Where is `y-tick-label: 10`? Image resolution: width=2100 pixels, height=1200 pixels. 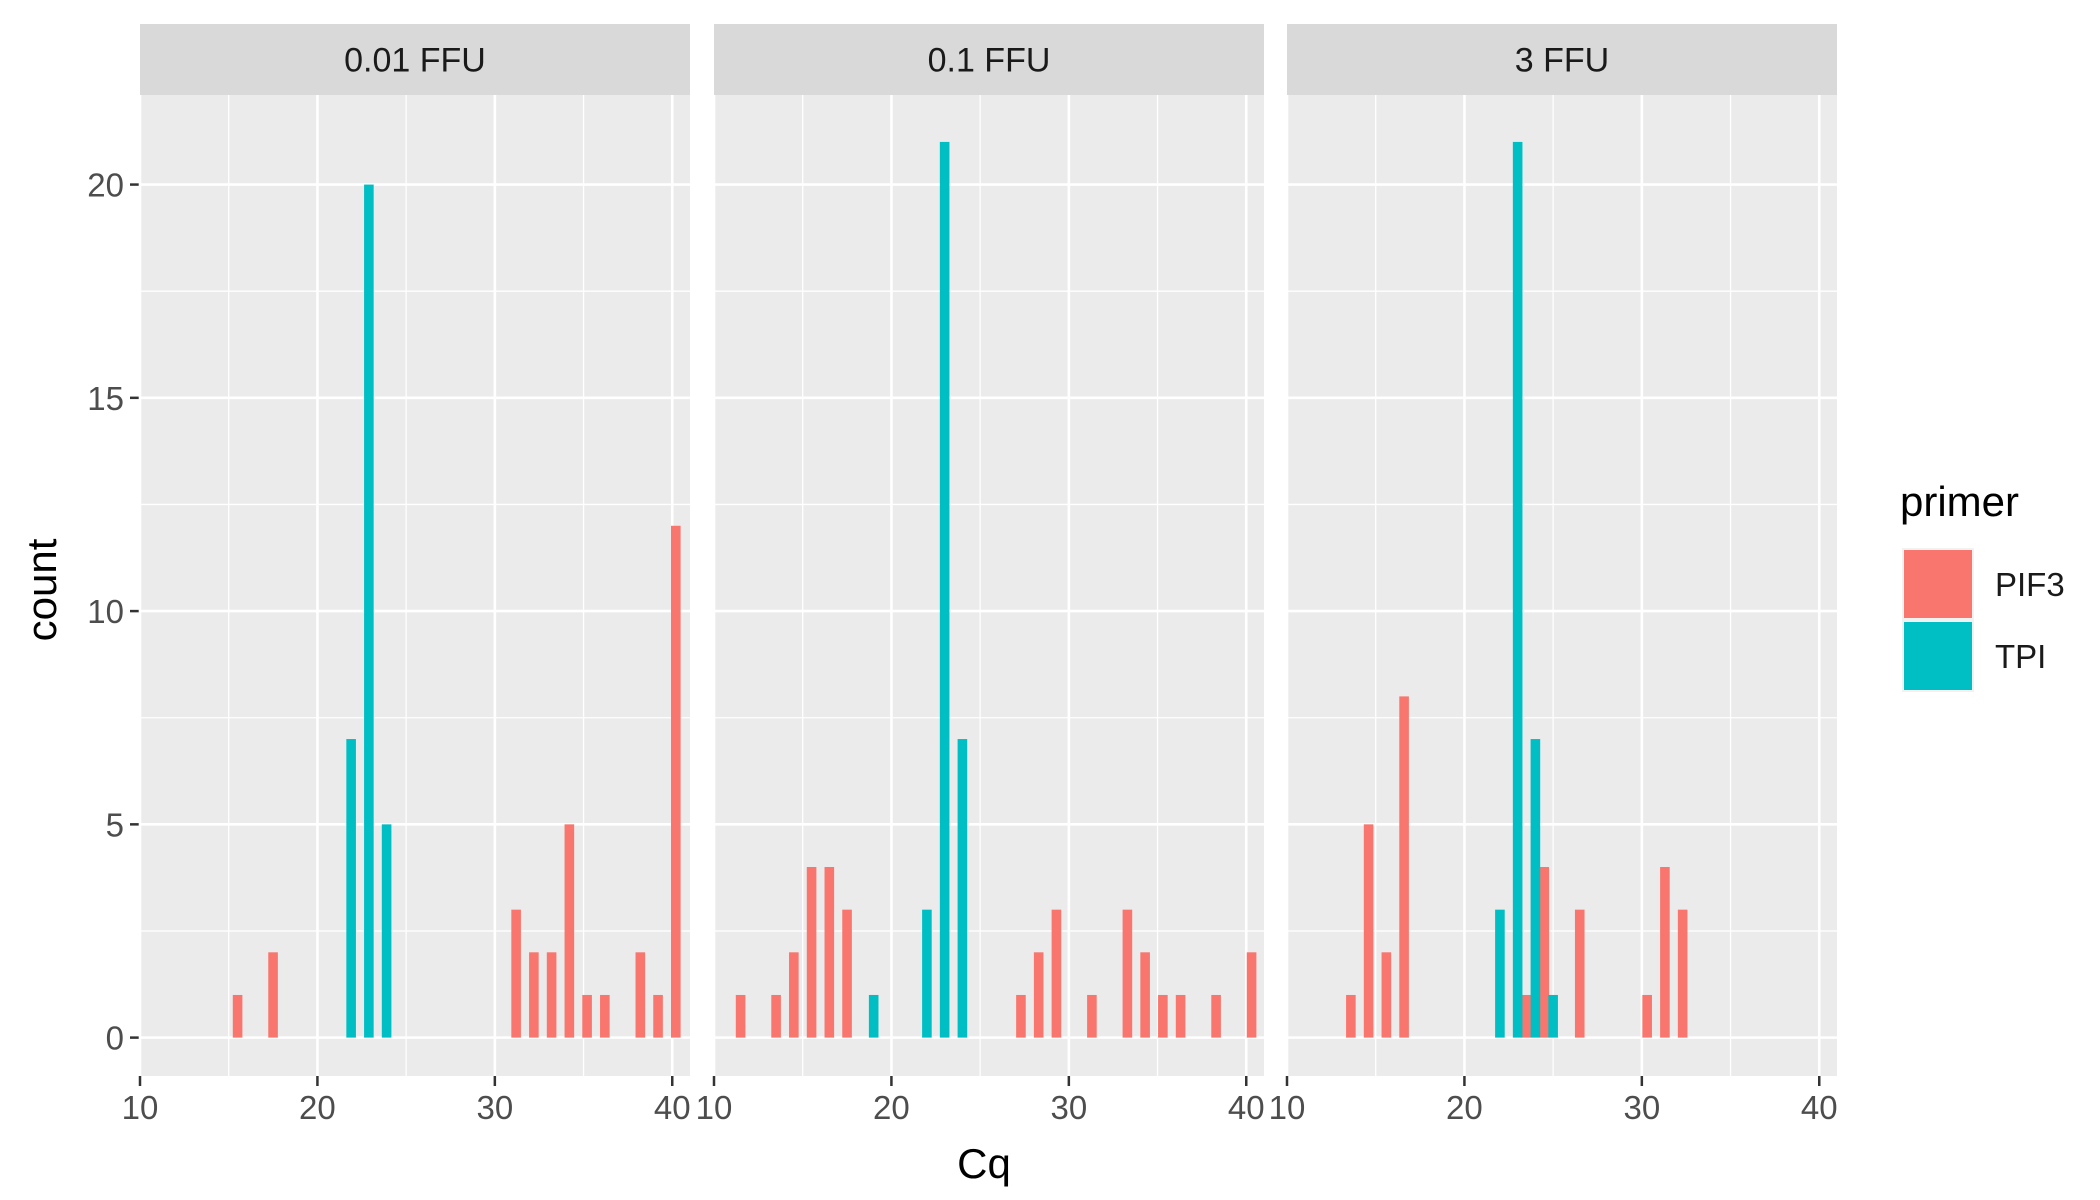
y-tick-label: 10 is located at coordinates (105, 611).